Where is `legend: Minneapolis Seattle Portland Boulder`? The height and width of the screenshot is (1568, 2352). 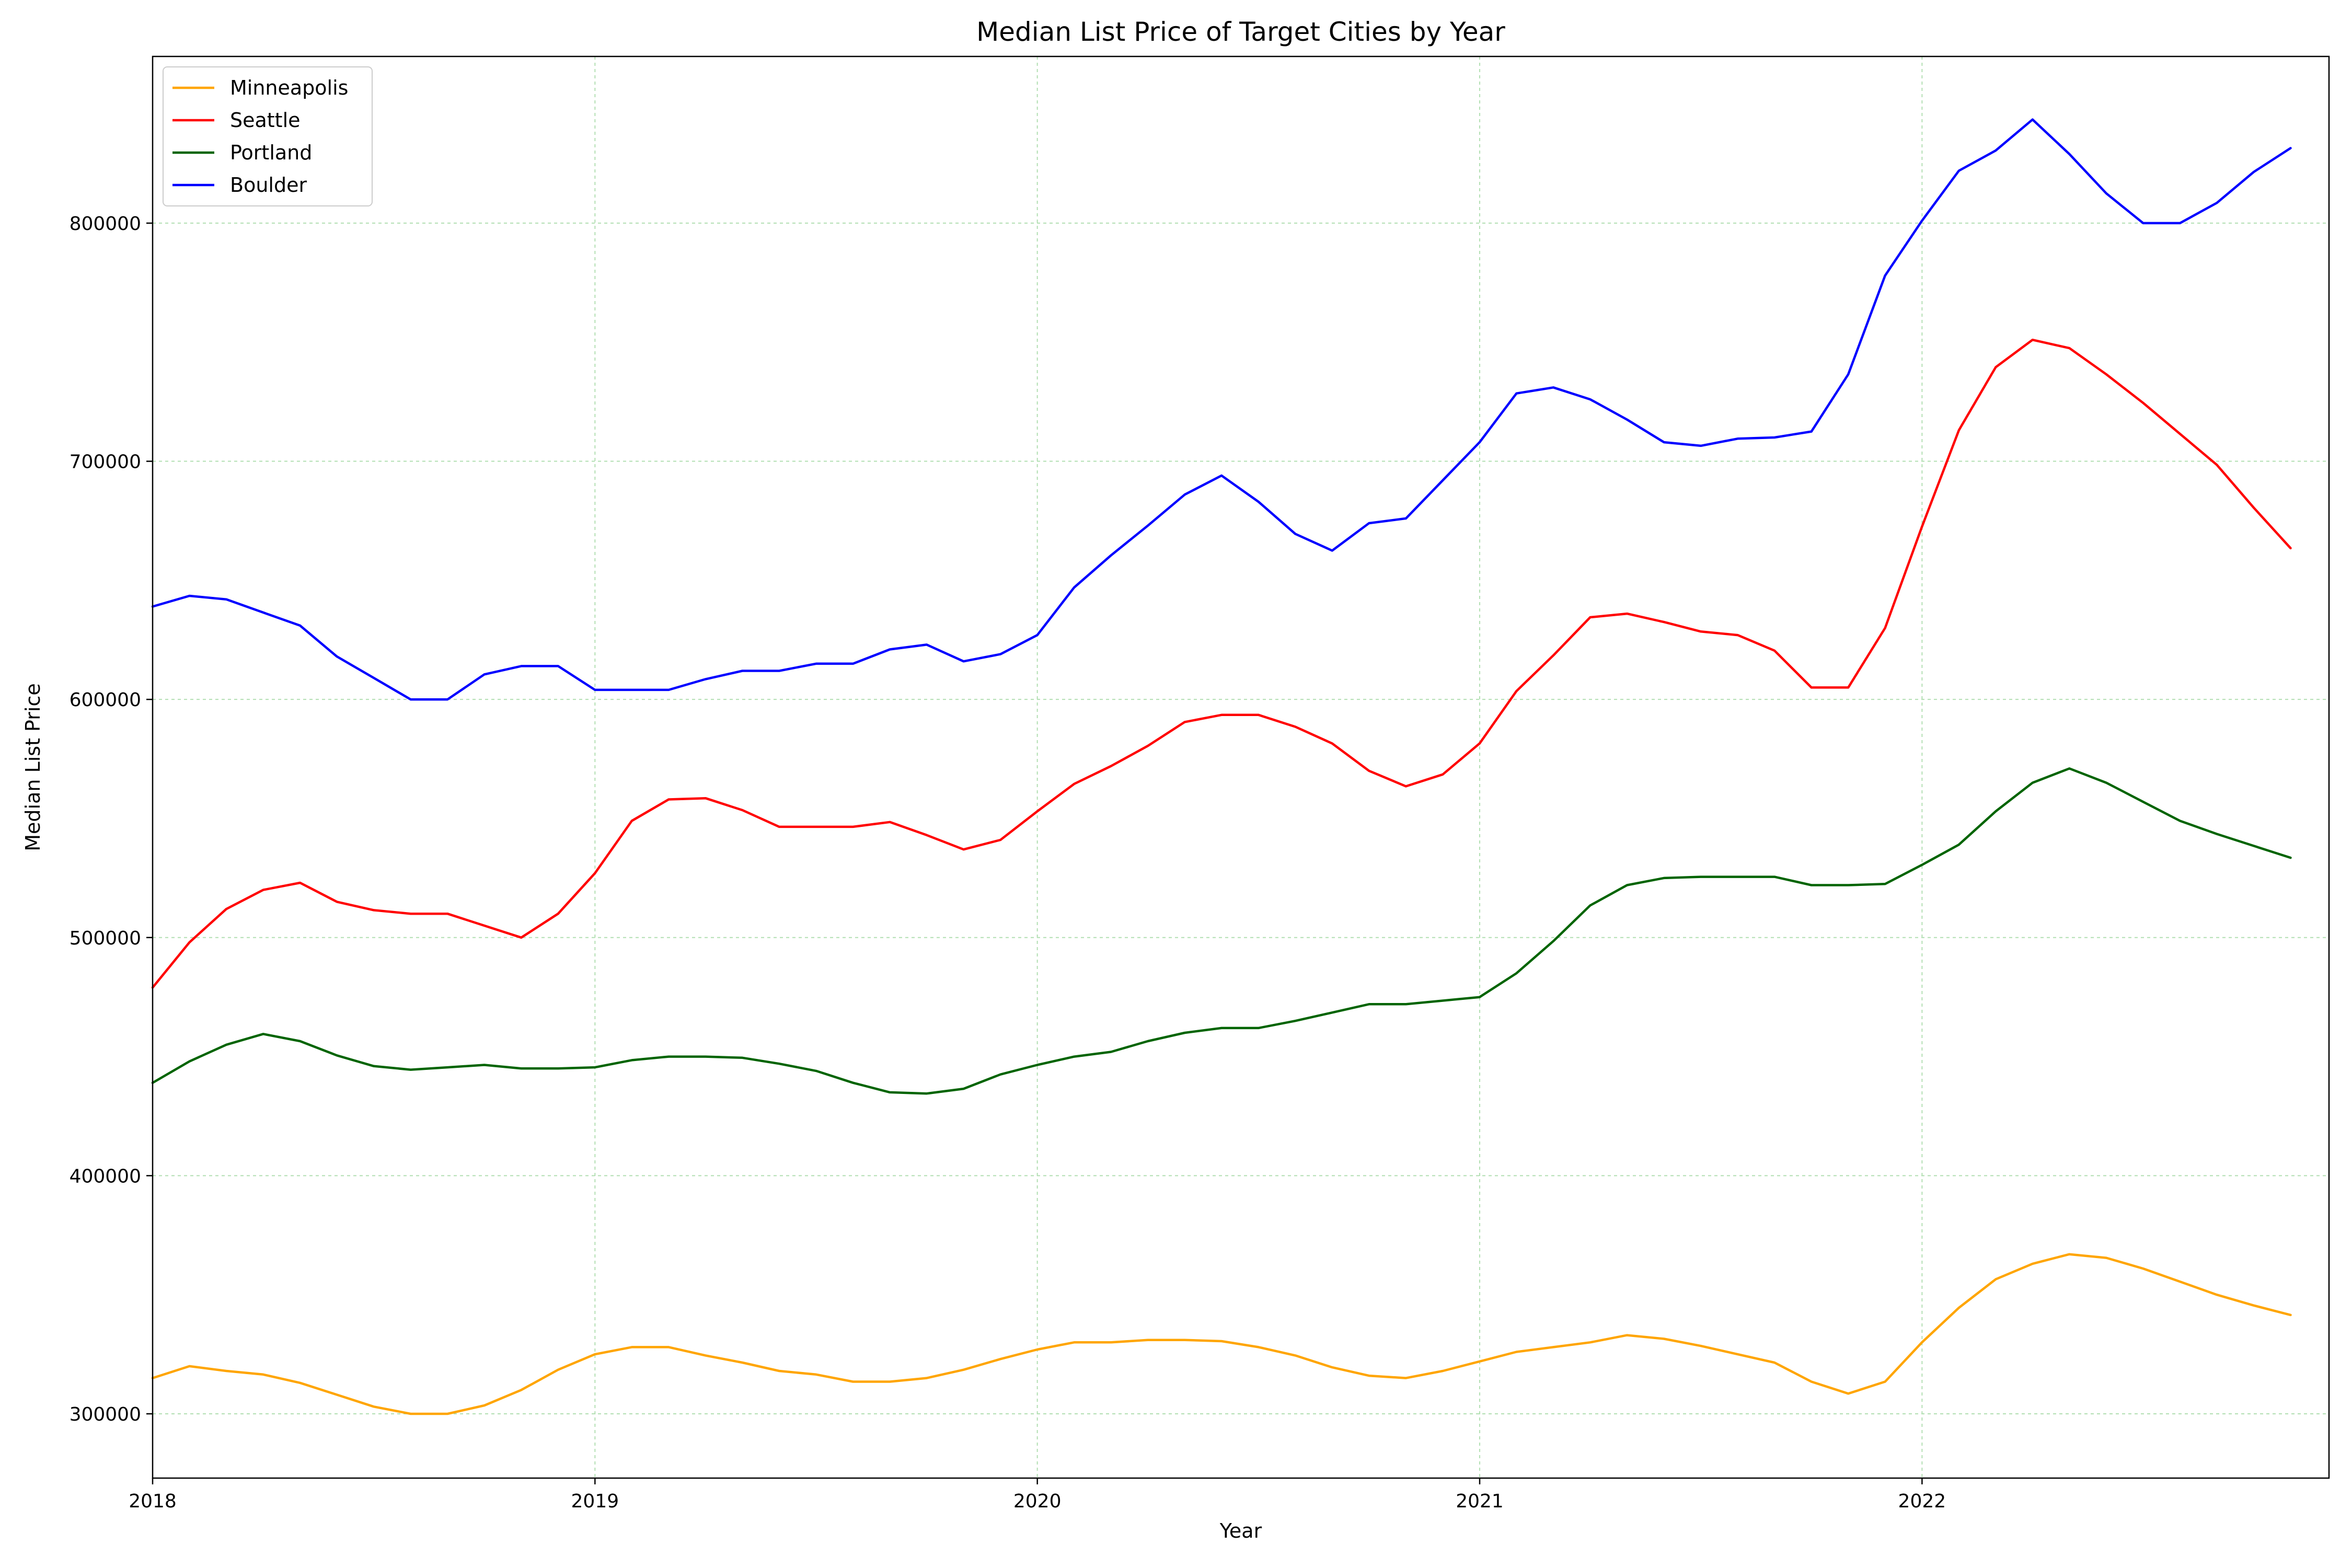
legend: Minneapolis Seattle Portland Boulder is located at coordinates (268, 136).